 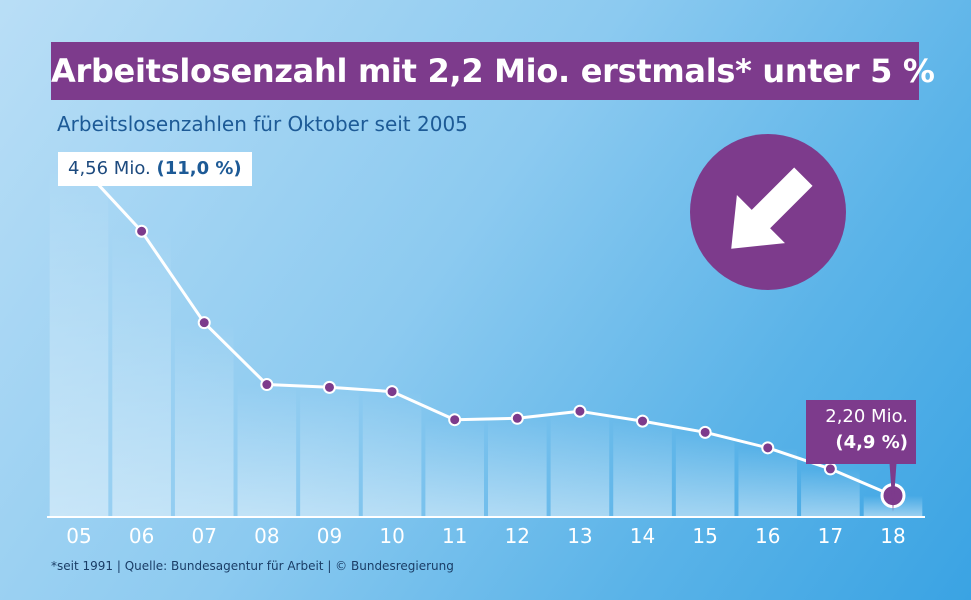 I want to click on callout-first-percent: (11,0 %), so click(x=199, y=168).